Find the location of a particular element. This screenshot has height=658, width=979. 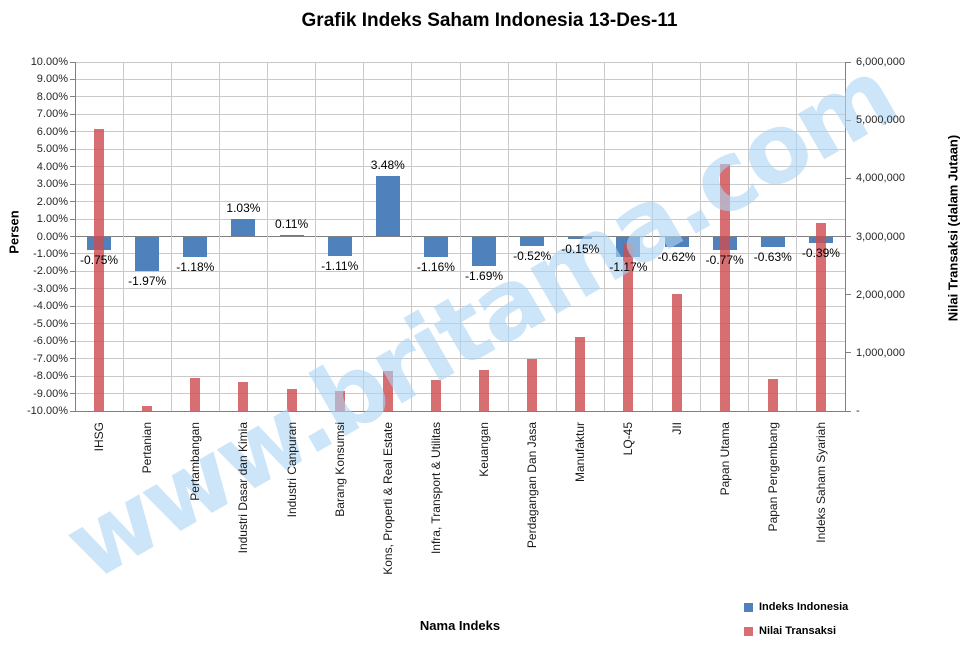

category-label: LQ-45 is located at coordinates (628, 439).